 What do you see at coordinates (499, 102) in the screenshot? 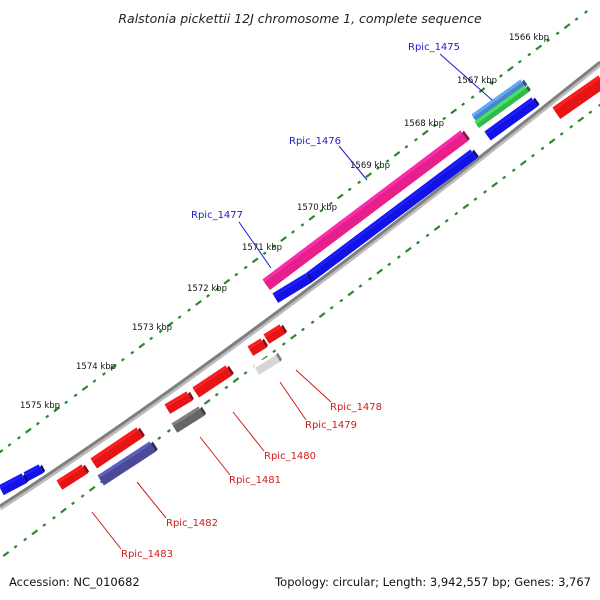
I see `feature-rpic-1475-a` at bounding box center [499, 102].